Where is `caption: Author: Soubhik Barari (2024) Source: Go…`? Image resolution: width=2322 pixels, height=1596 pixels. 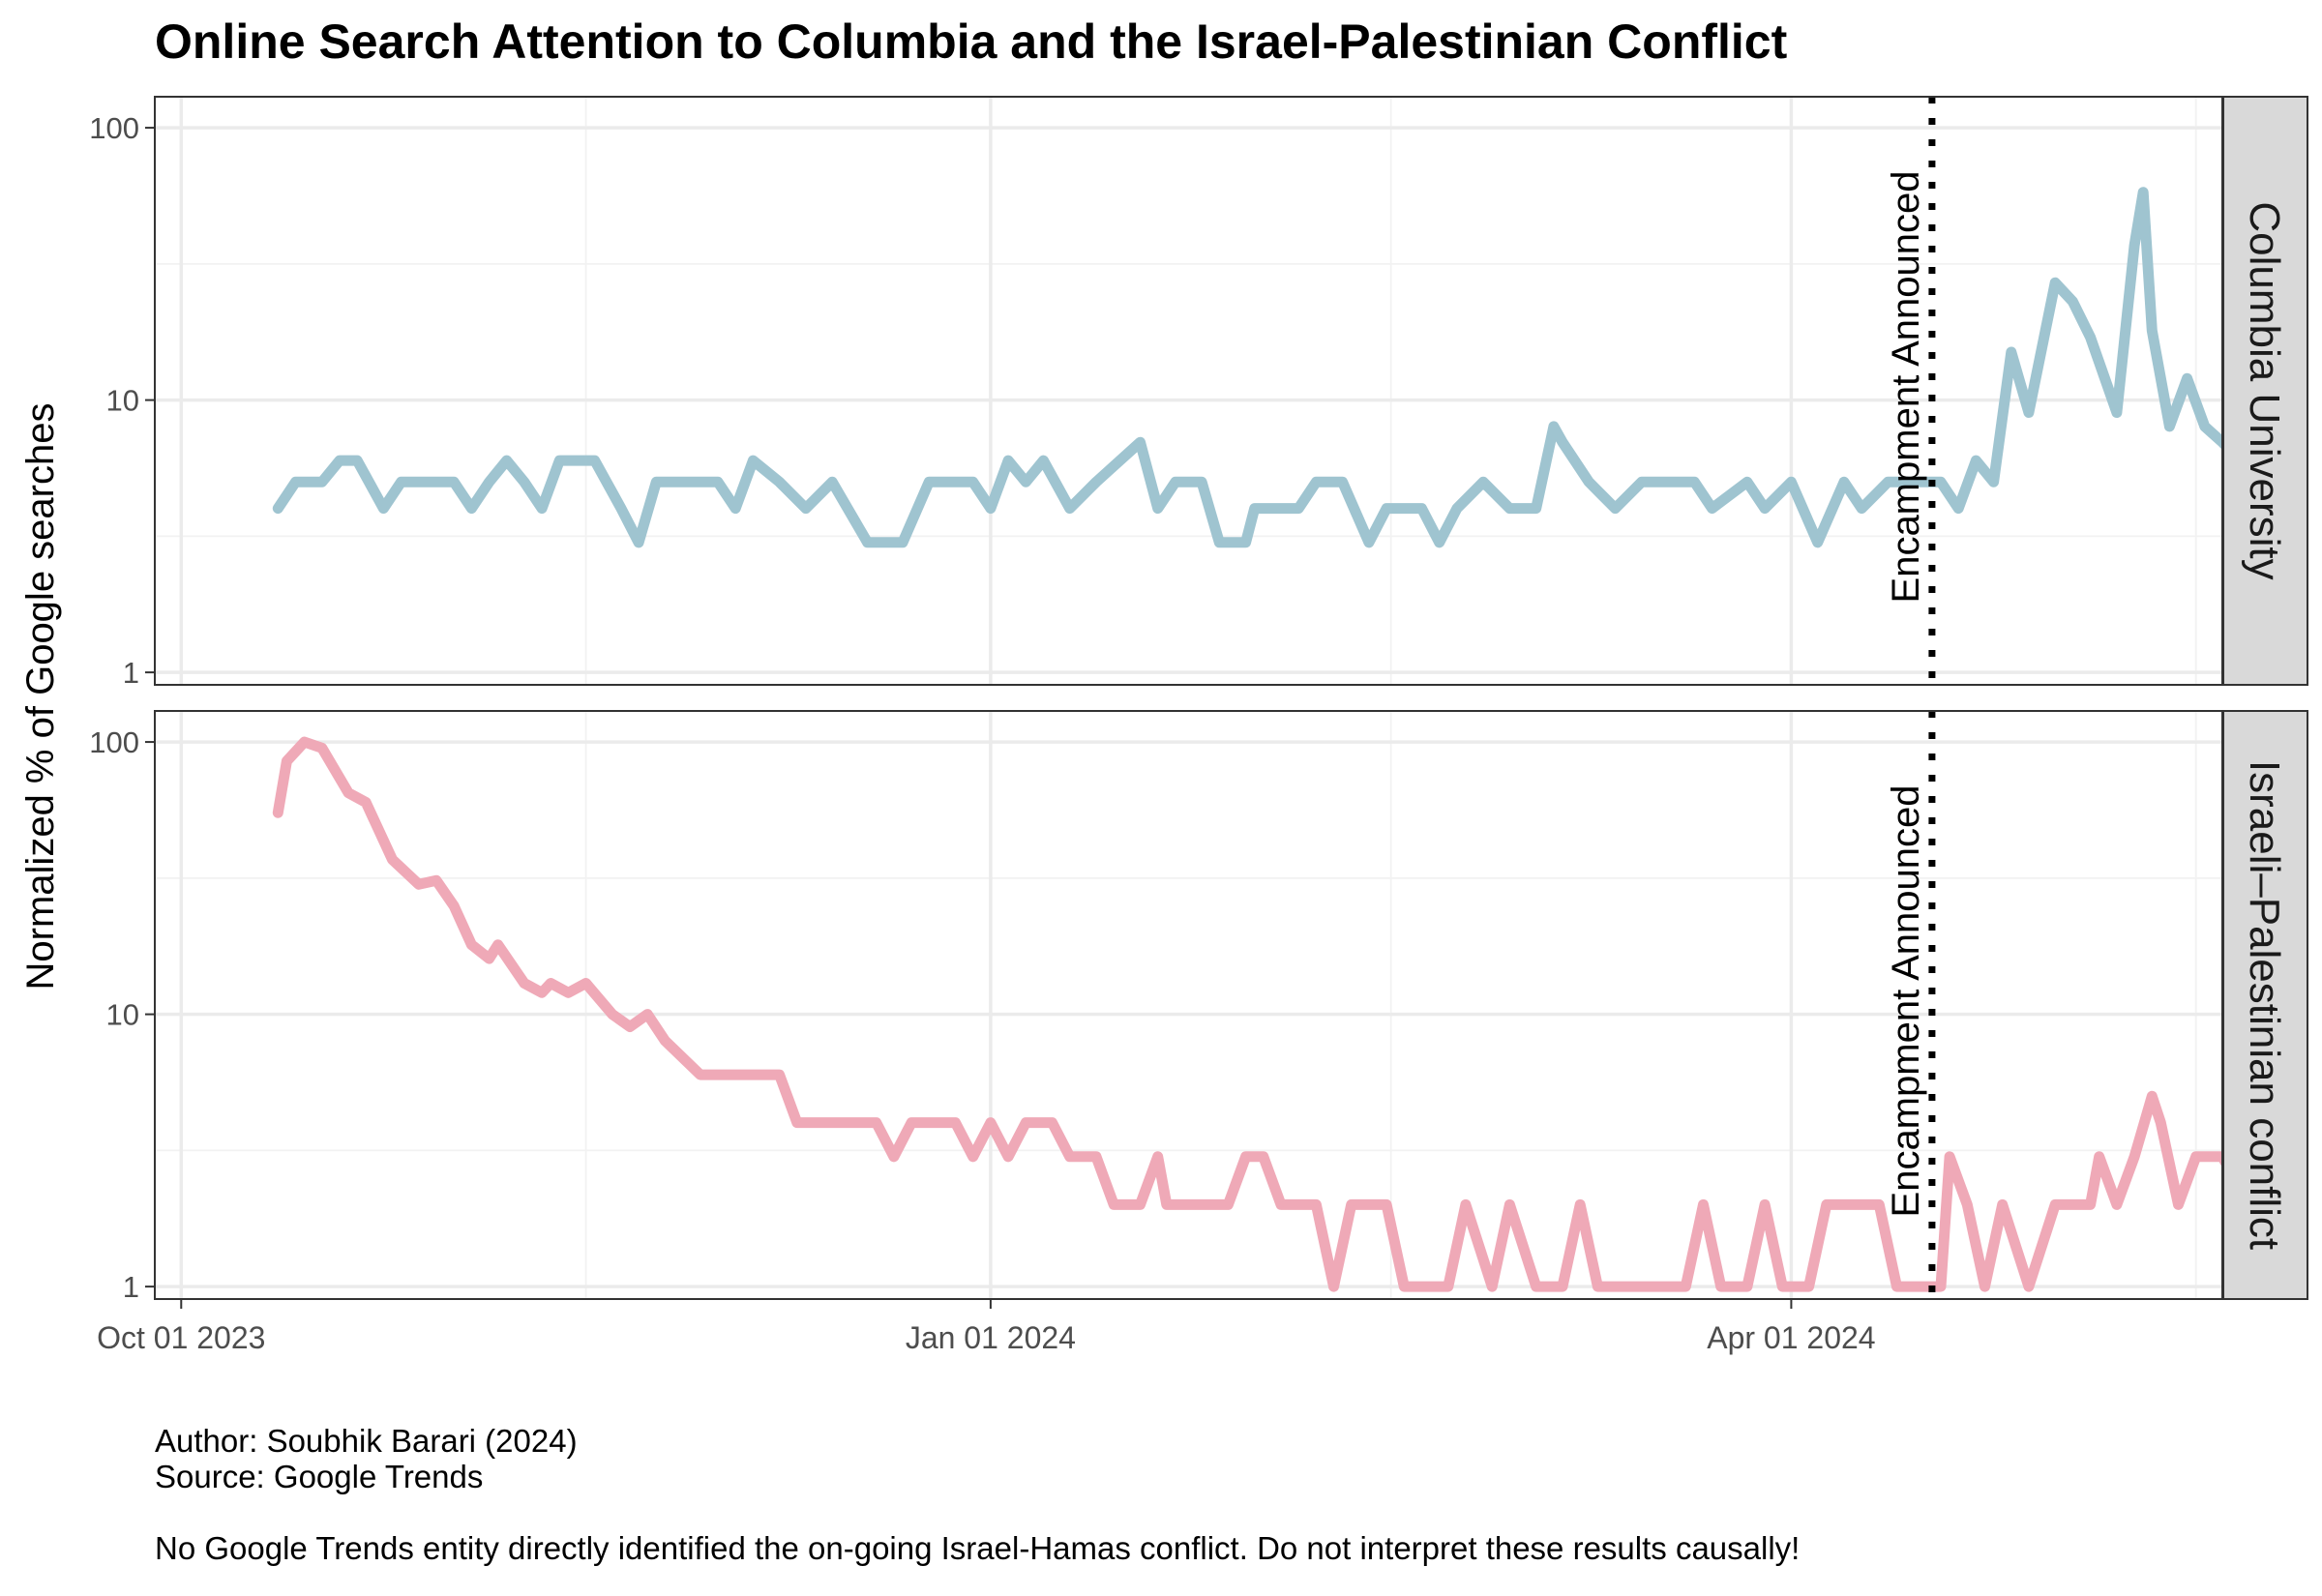
caption: Author: Soubhik Barari (2024) Source: Go… is located at coordinates (978, 1495).